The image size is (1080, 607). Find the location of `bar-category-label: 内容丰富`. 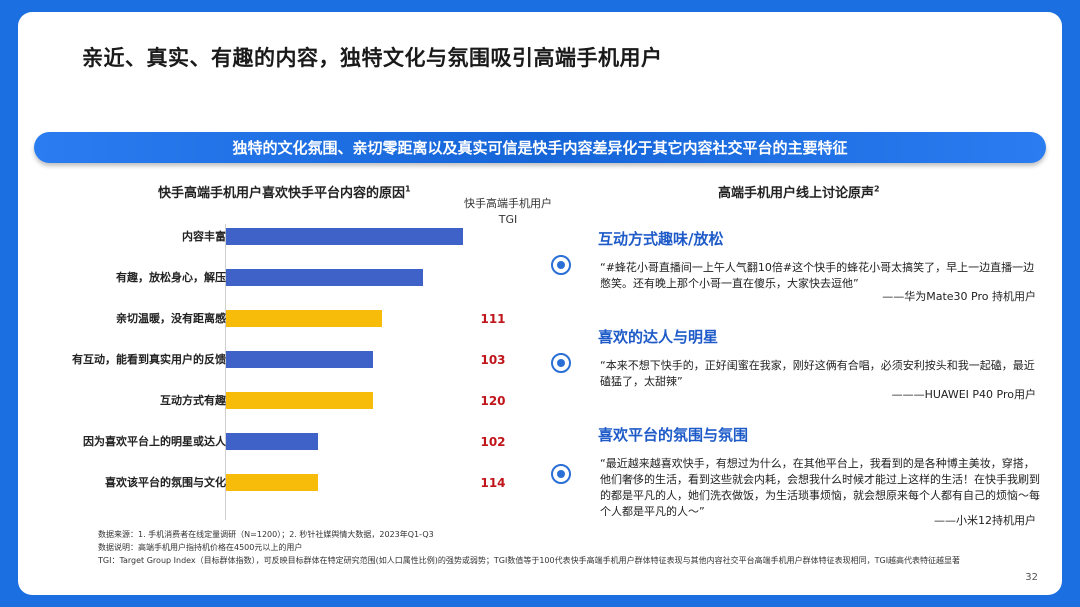

bar-category-label: 内容丰富 is located at coordinates (204, 236).